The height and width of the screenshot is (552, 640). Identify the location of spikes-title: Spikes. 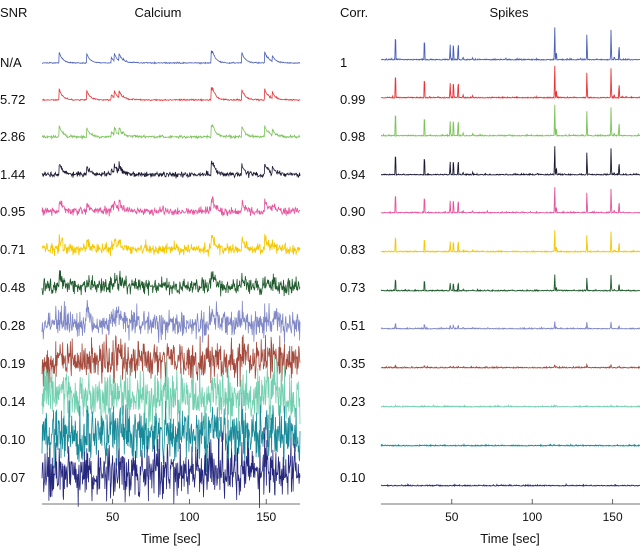
(509, 12).